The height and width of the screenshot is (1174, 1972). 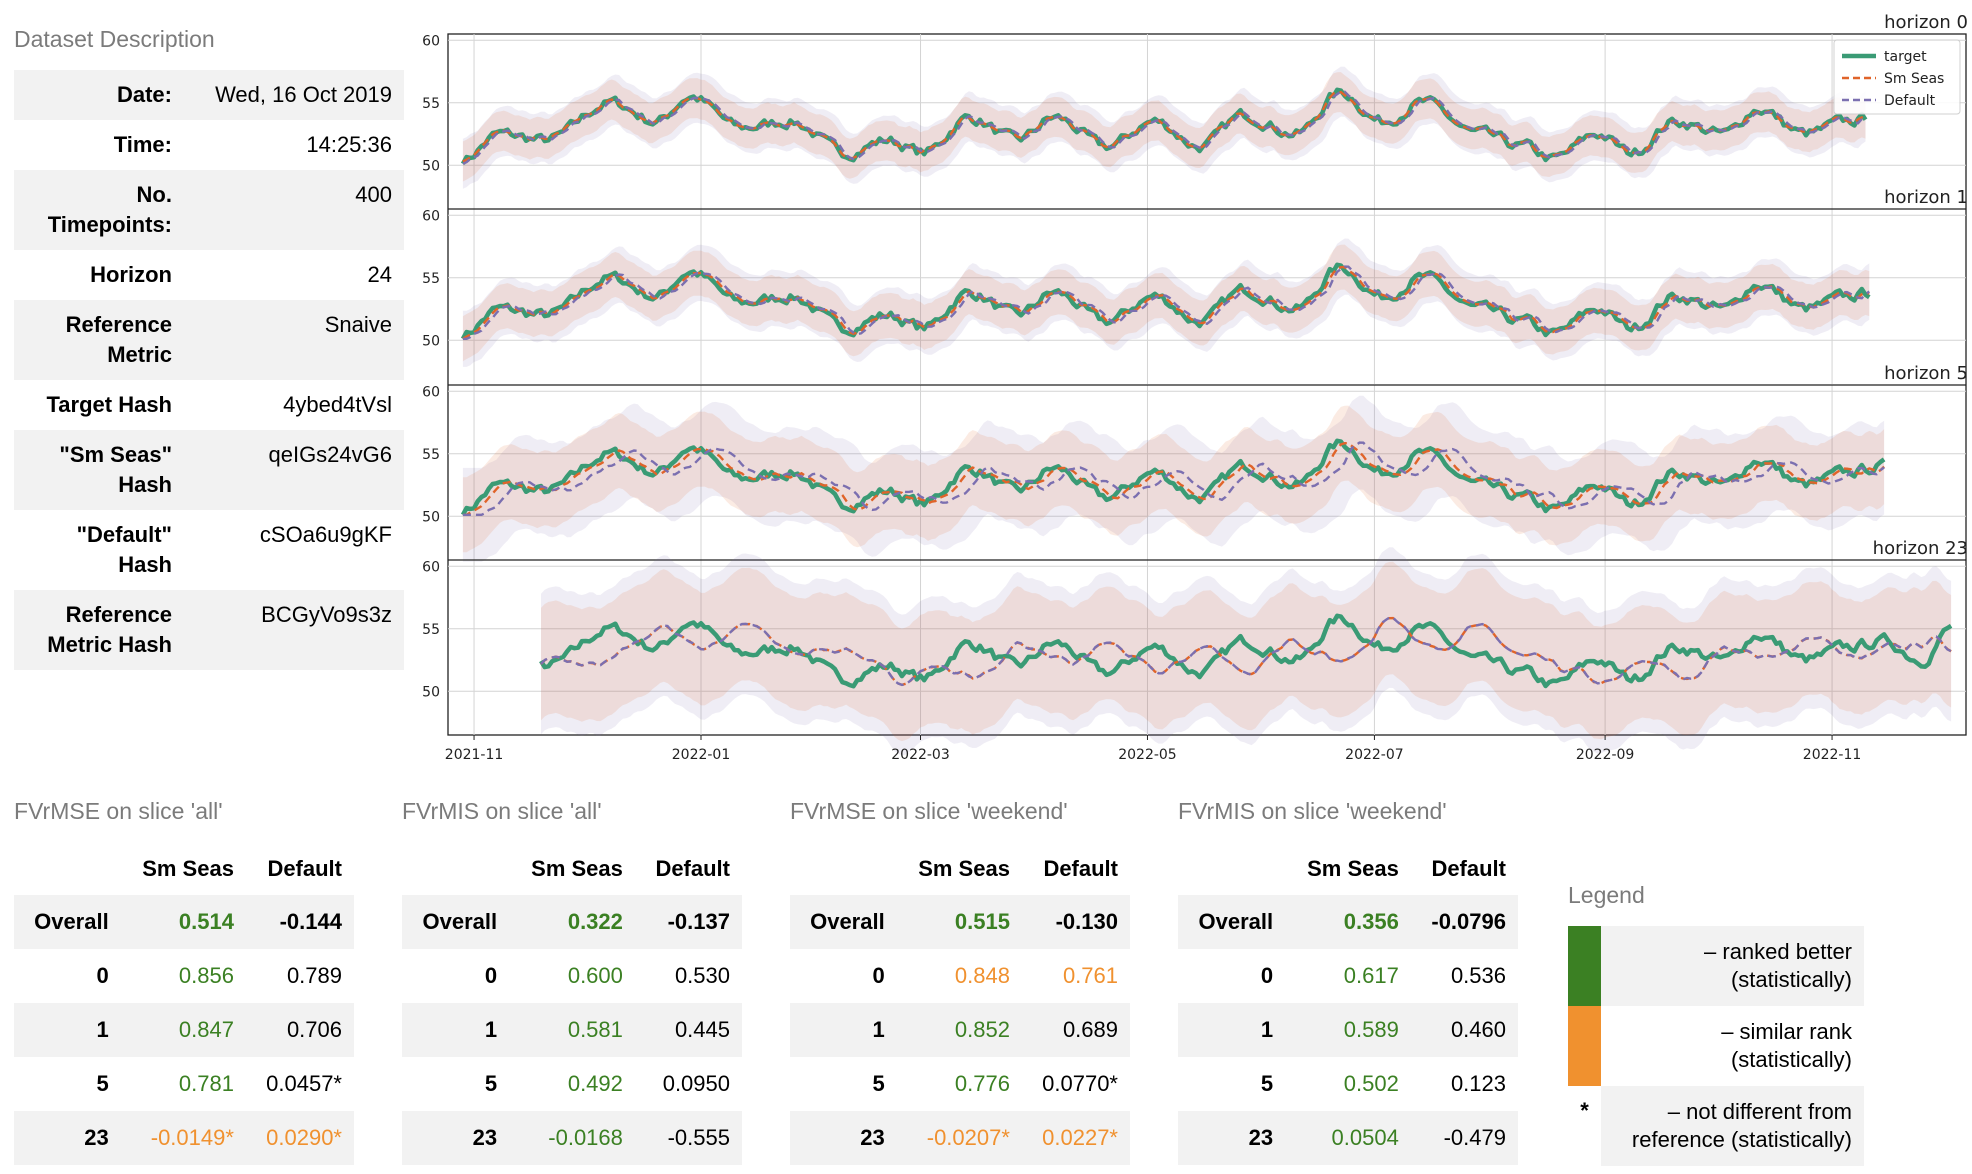 What do you see at coordinates (131, 274) in the screenshot?
I see `description-key: Horizon` at bounding box center [131, 274].